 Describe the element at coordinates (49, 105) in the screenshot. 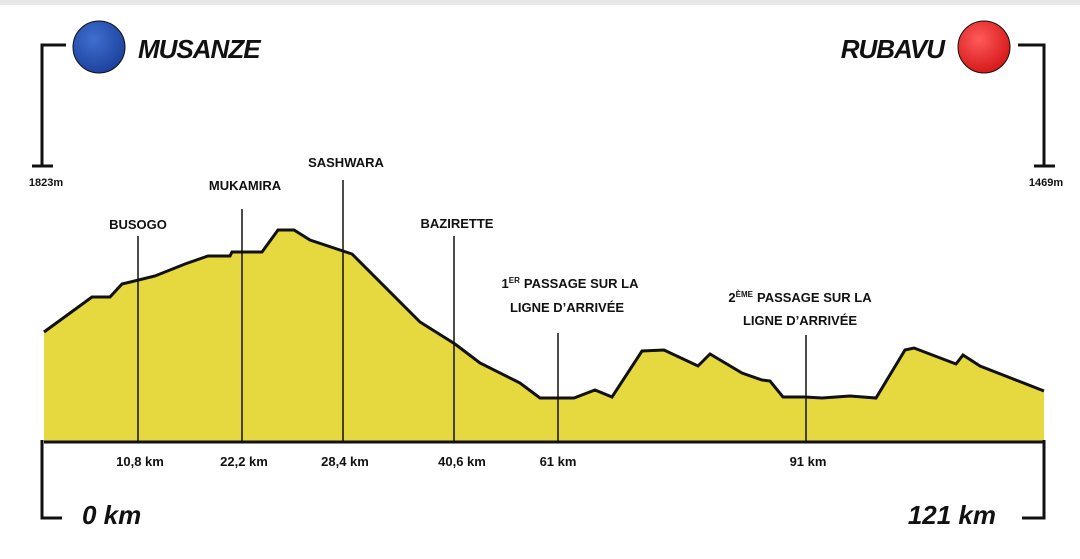

I see `start-bracket` at that location.